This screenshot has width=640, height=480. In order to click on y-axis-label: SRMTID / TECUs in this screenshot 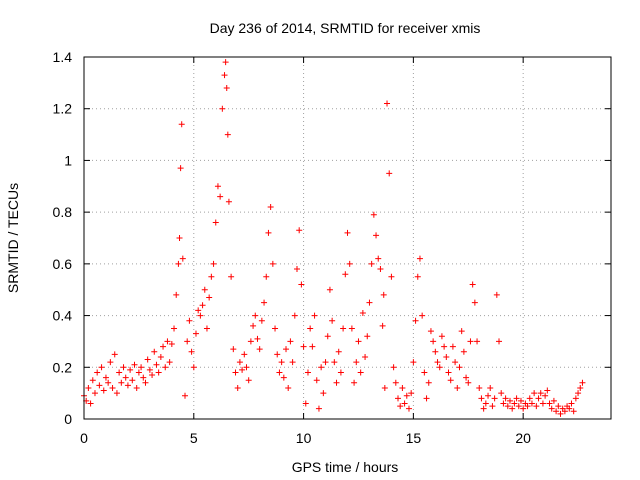, I will do `click(13, 238)`.